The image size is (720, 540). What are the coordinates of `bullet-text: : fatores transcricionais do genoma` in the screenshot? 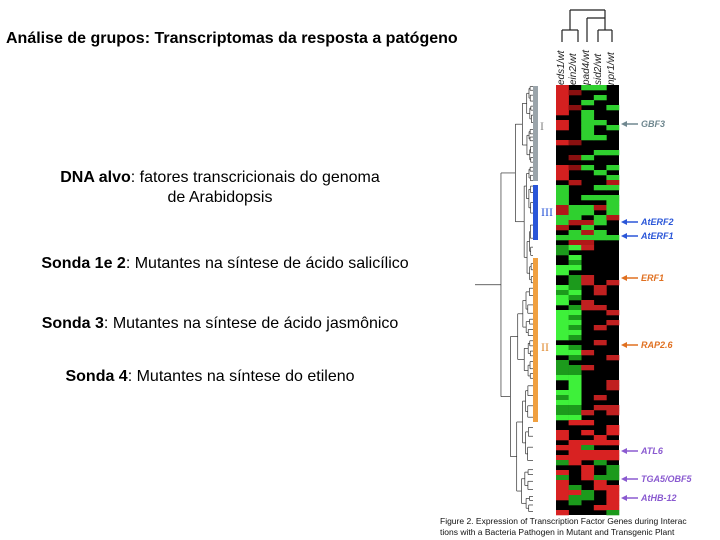 It's located at (255, 177).